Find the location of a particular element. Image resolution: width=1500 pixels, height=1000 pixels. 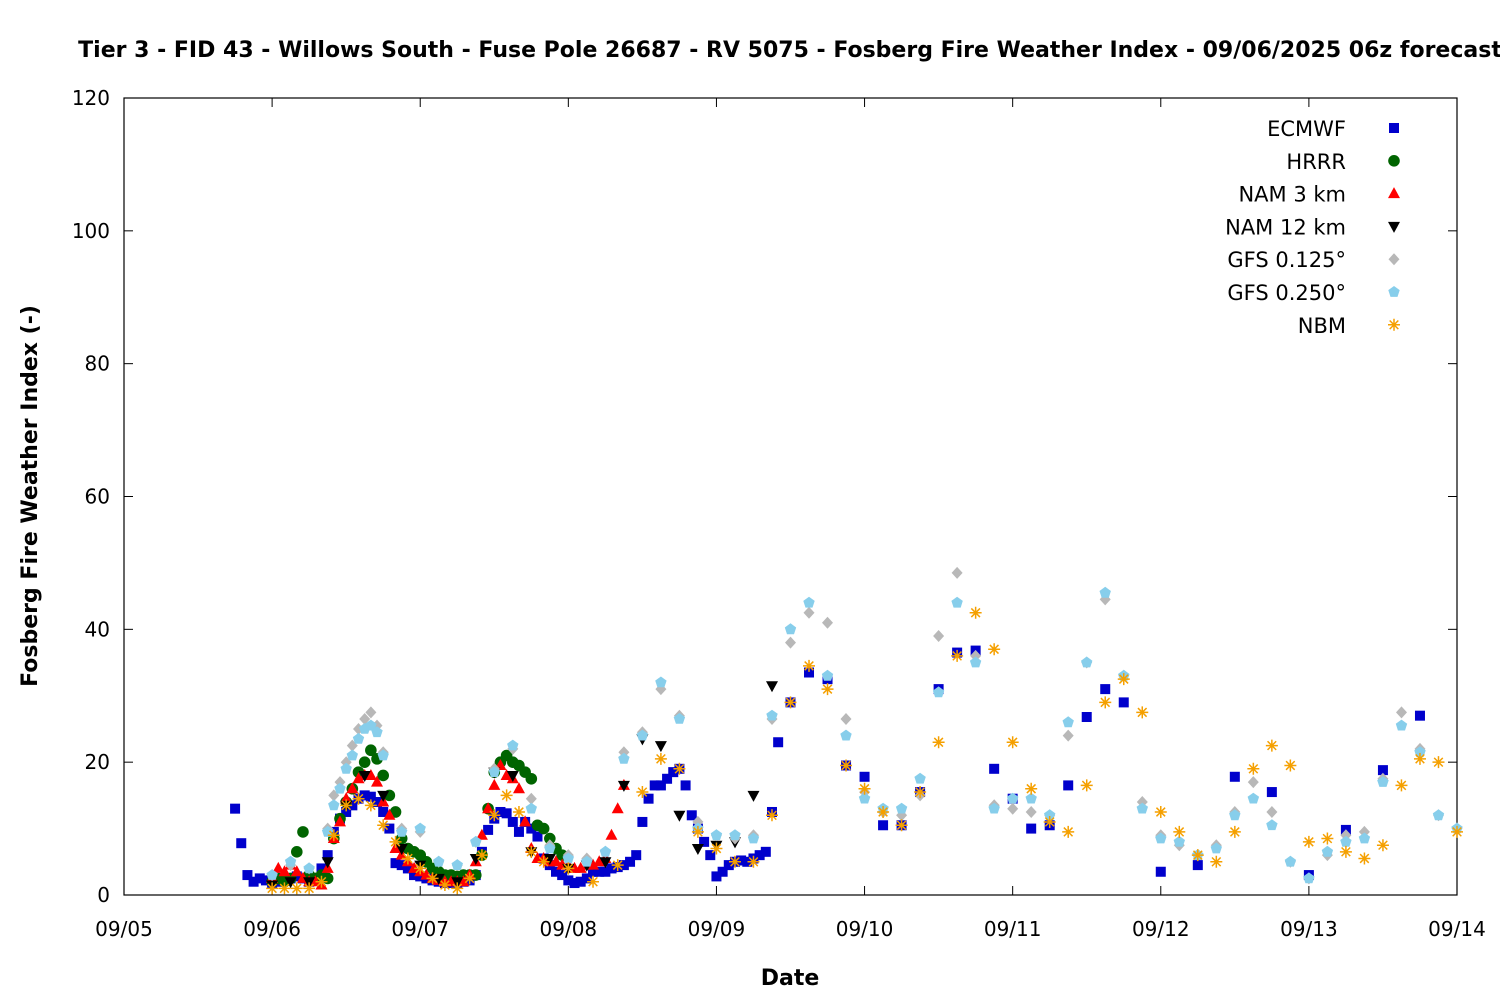

x-tick-label: 09/13 is located at coordinates (1309, 929).